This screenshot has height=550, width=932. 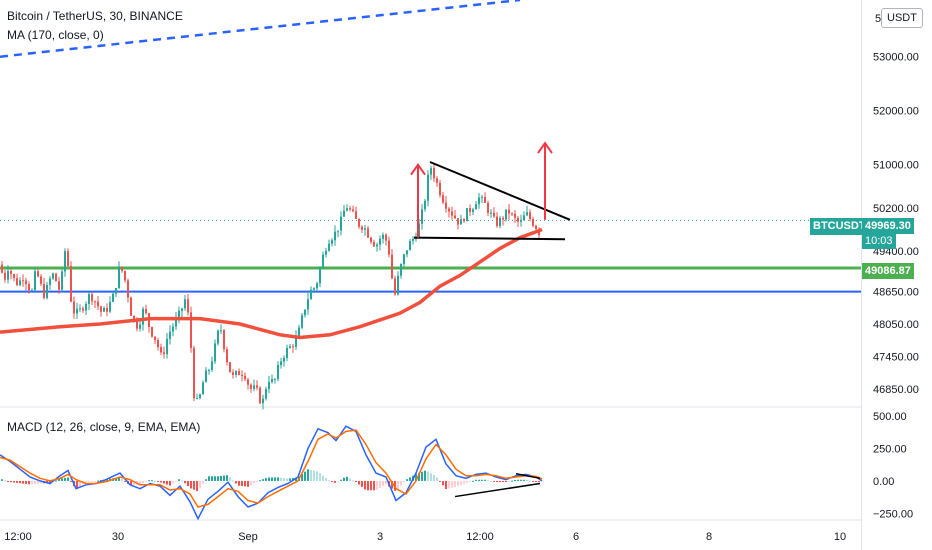 What do you see at coordinates (271, 473) in the screenshot?
I see `macd-line` at bounding box center [271, 473].